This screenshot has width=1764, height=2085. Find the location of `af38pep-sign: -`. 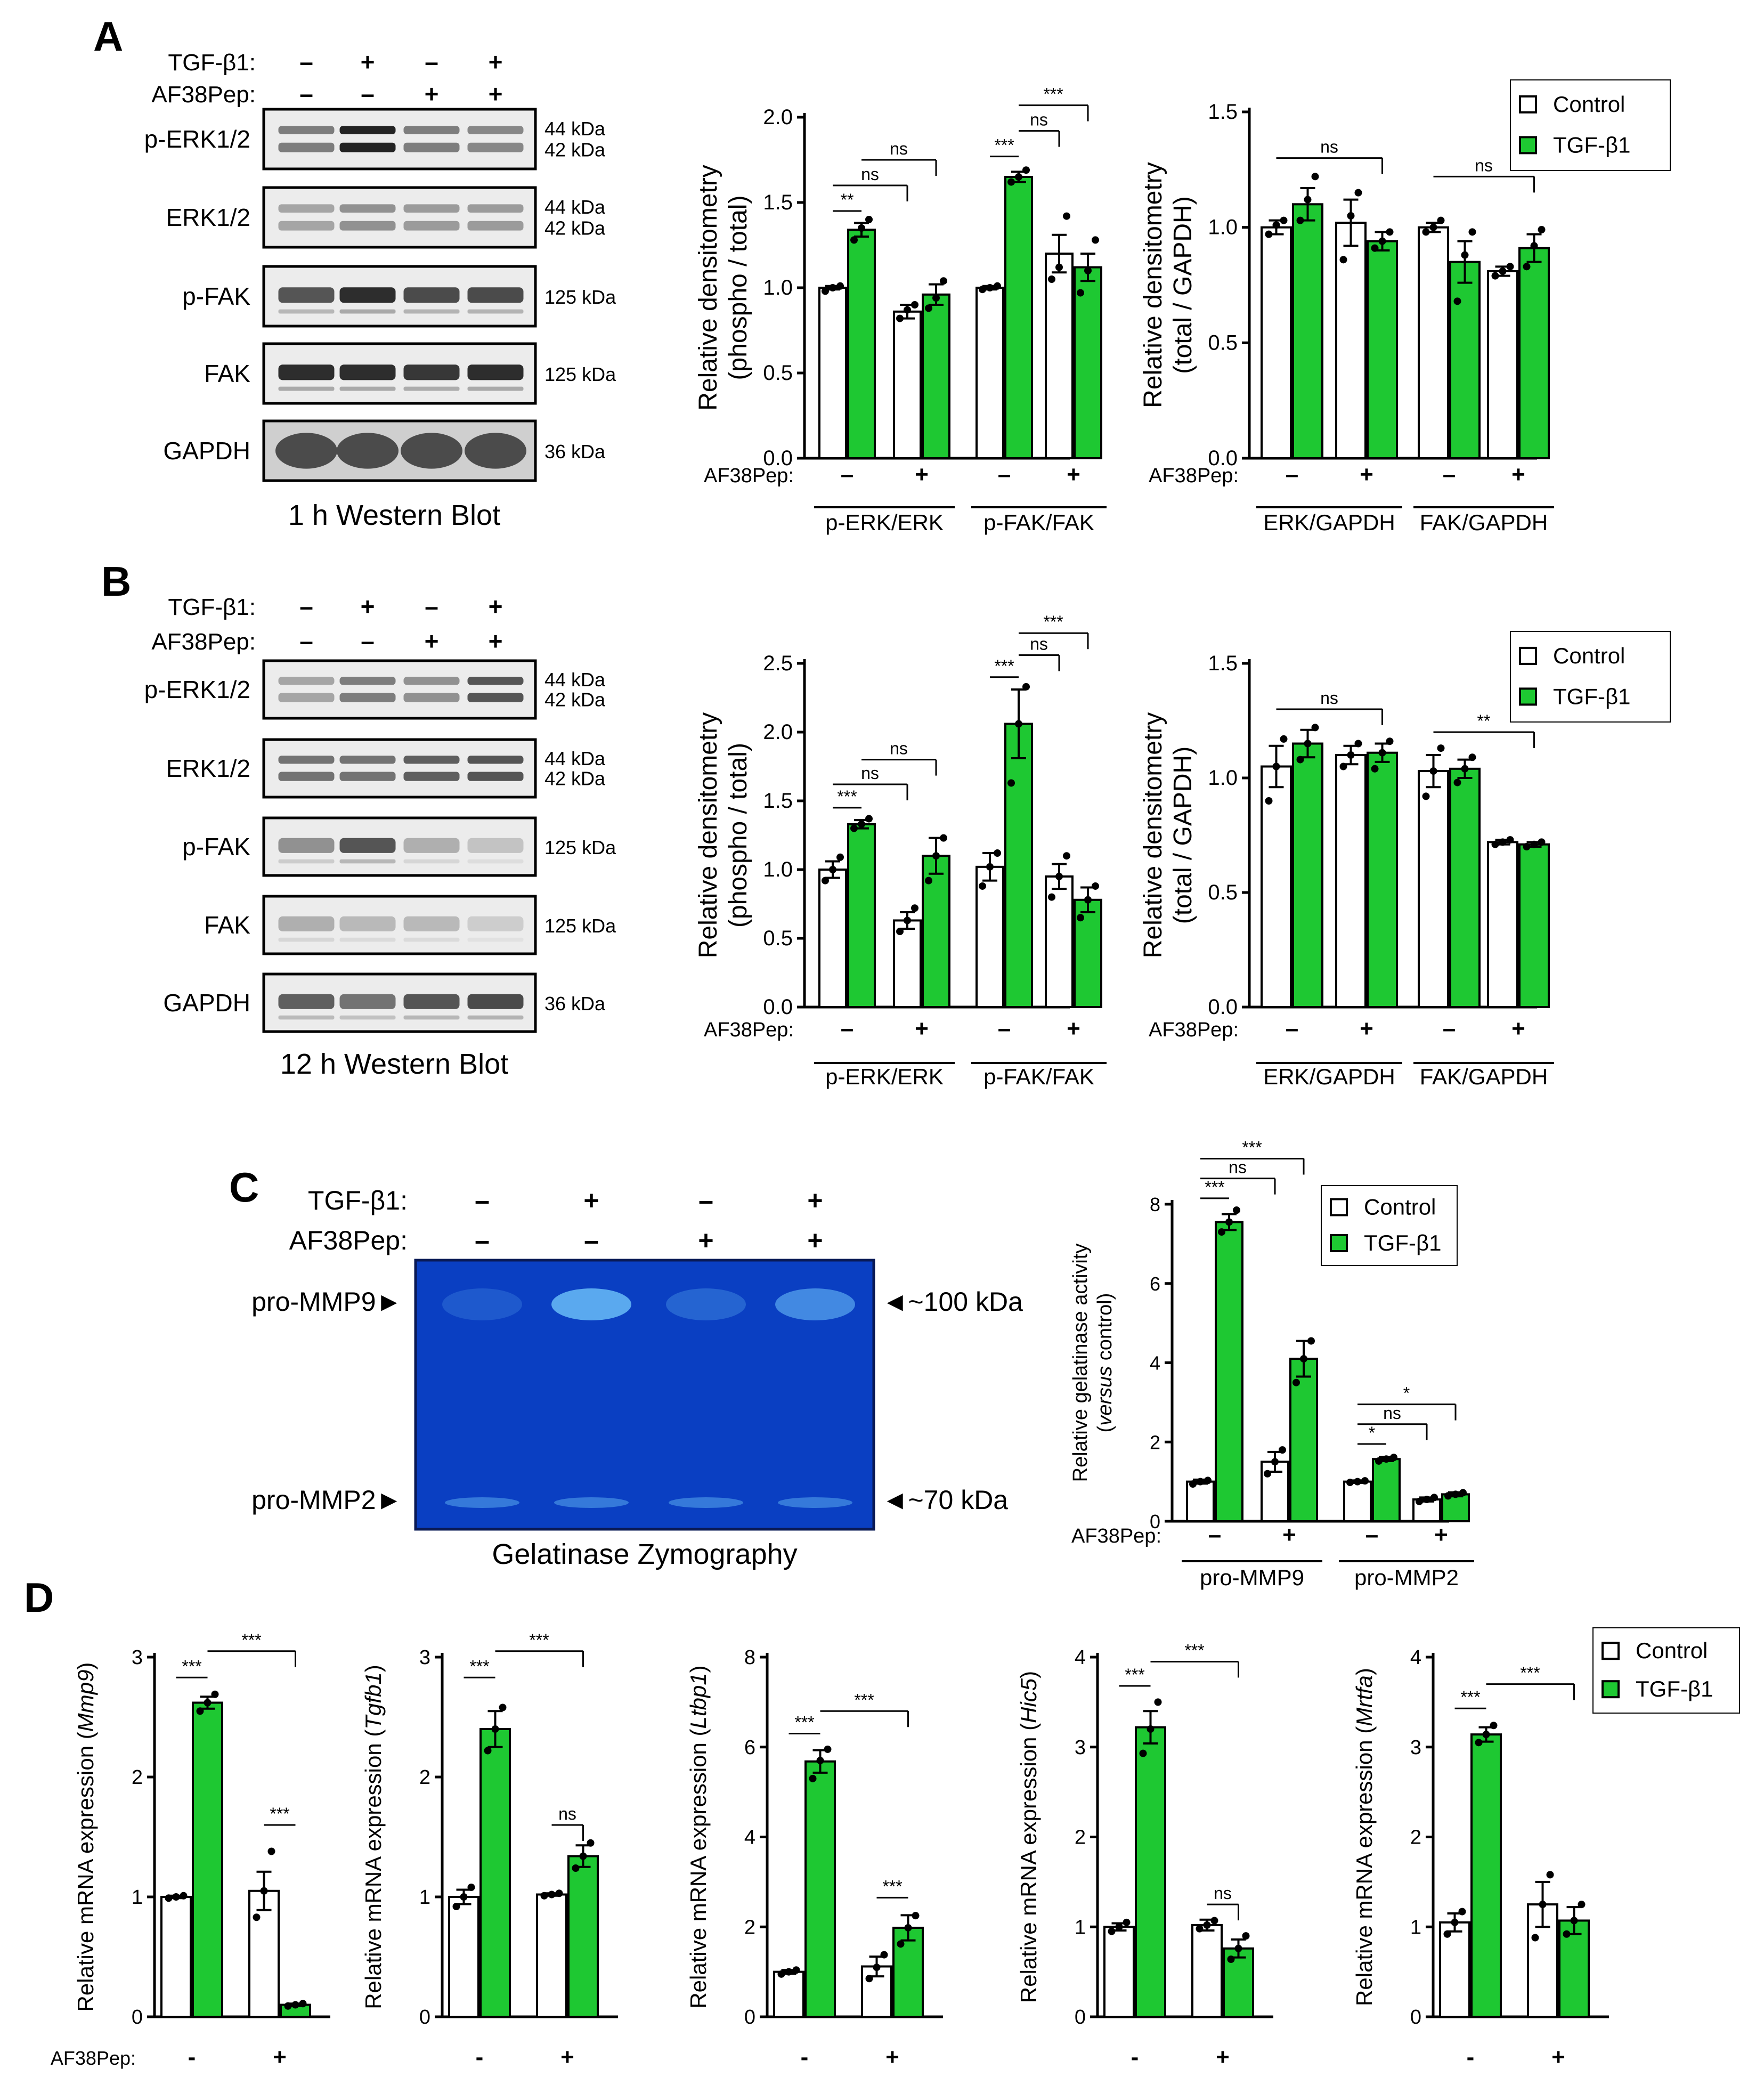

af38pep-sign: - is located at coordinates (805, 2057).